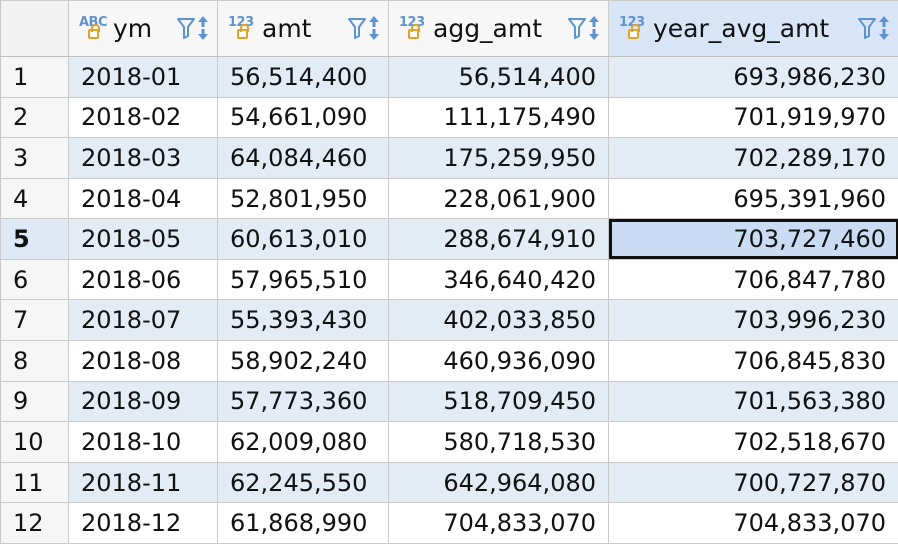 The image size is (898, 544). What do you see at coordinates (143, 279) in the screenshot?
I see `cell-ym: 2018-06` at bounding box center [143, 279].